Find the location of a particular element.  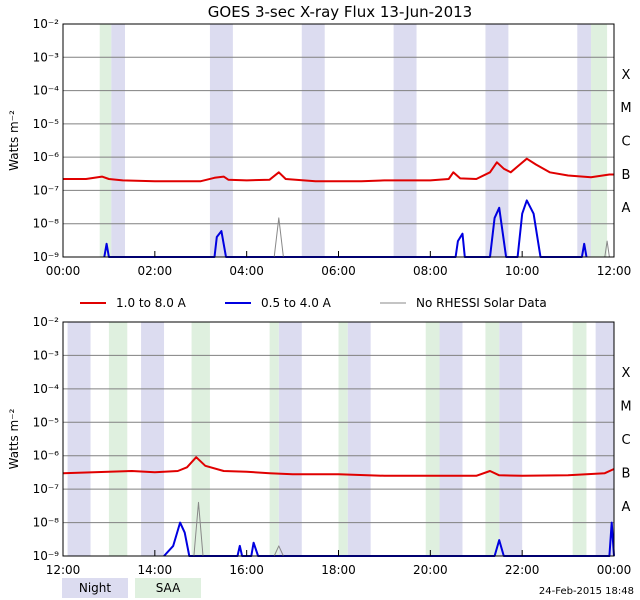

saa-label: SAA is located at coordinates (168, 588).